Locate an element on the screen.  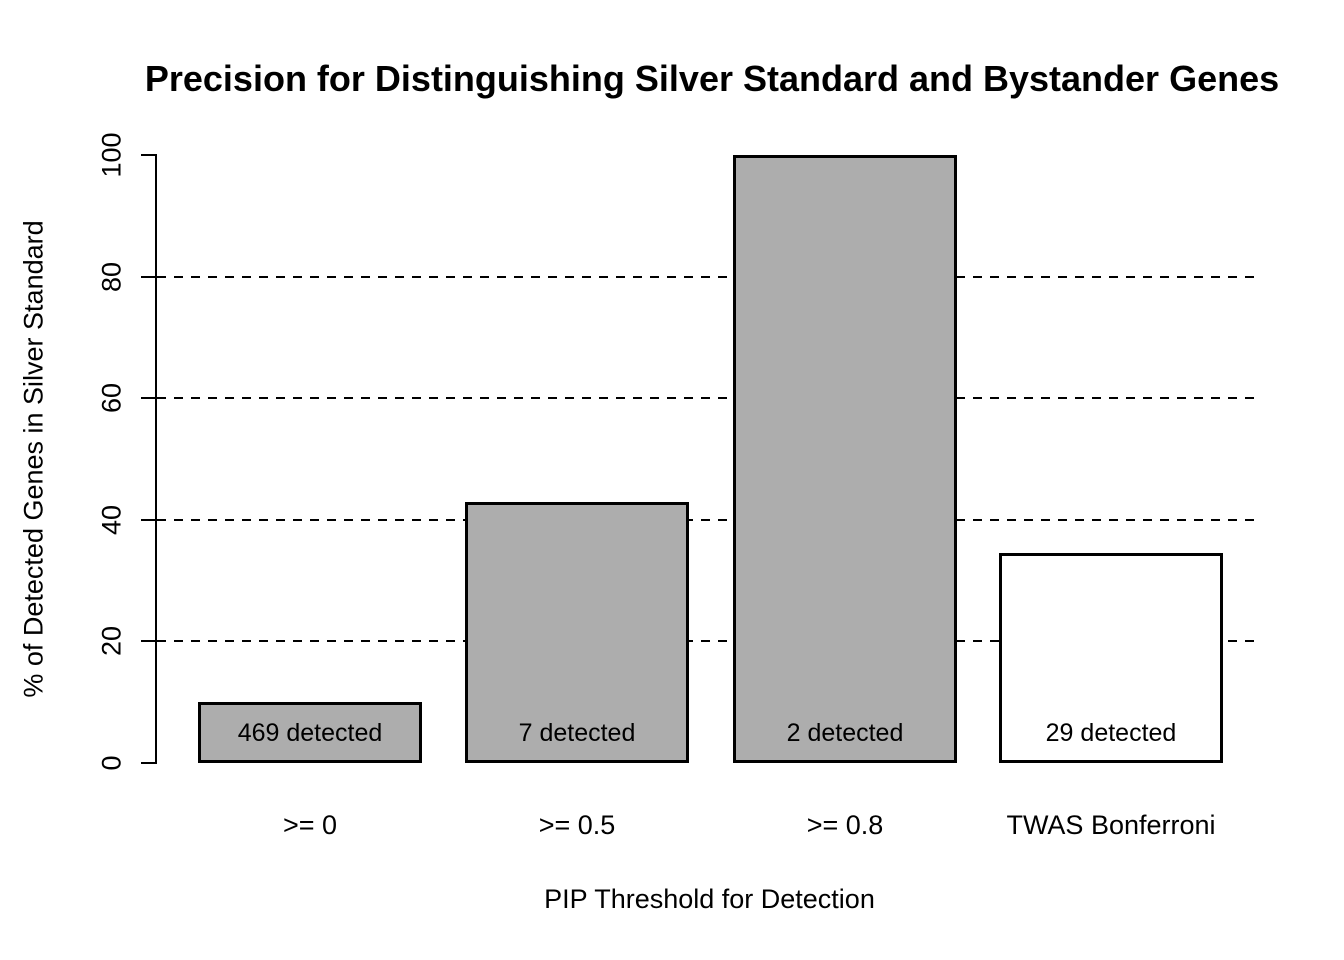
bar-1: 469 detected is located at coordinates (310, 732).